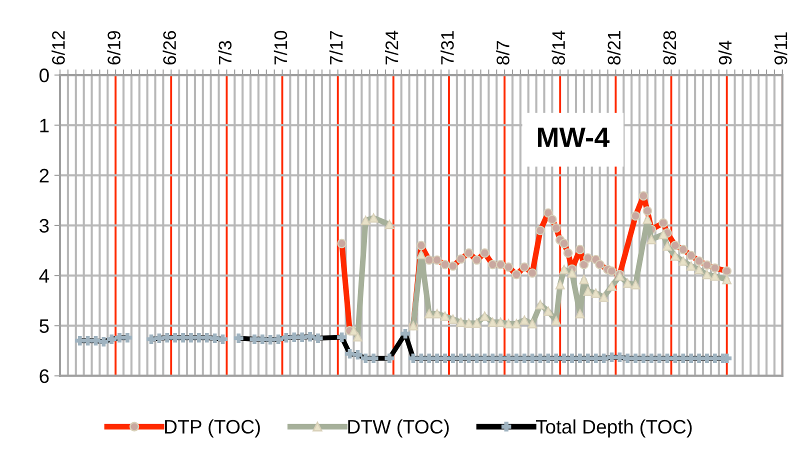 The width and height of the screenshot is (800, 455). What do you see at coordinates (574, 137) in the screenshot?
I see `text: MW-4` at bounding box center [574, 137].